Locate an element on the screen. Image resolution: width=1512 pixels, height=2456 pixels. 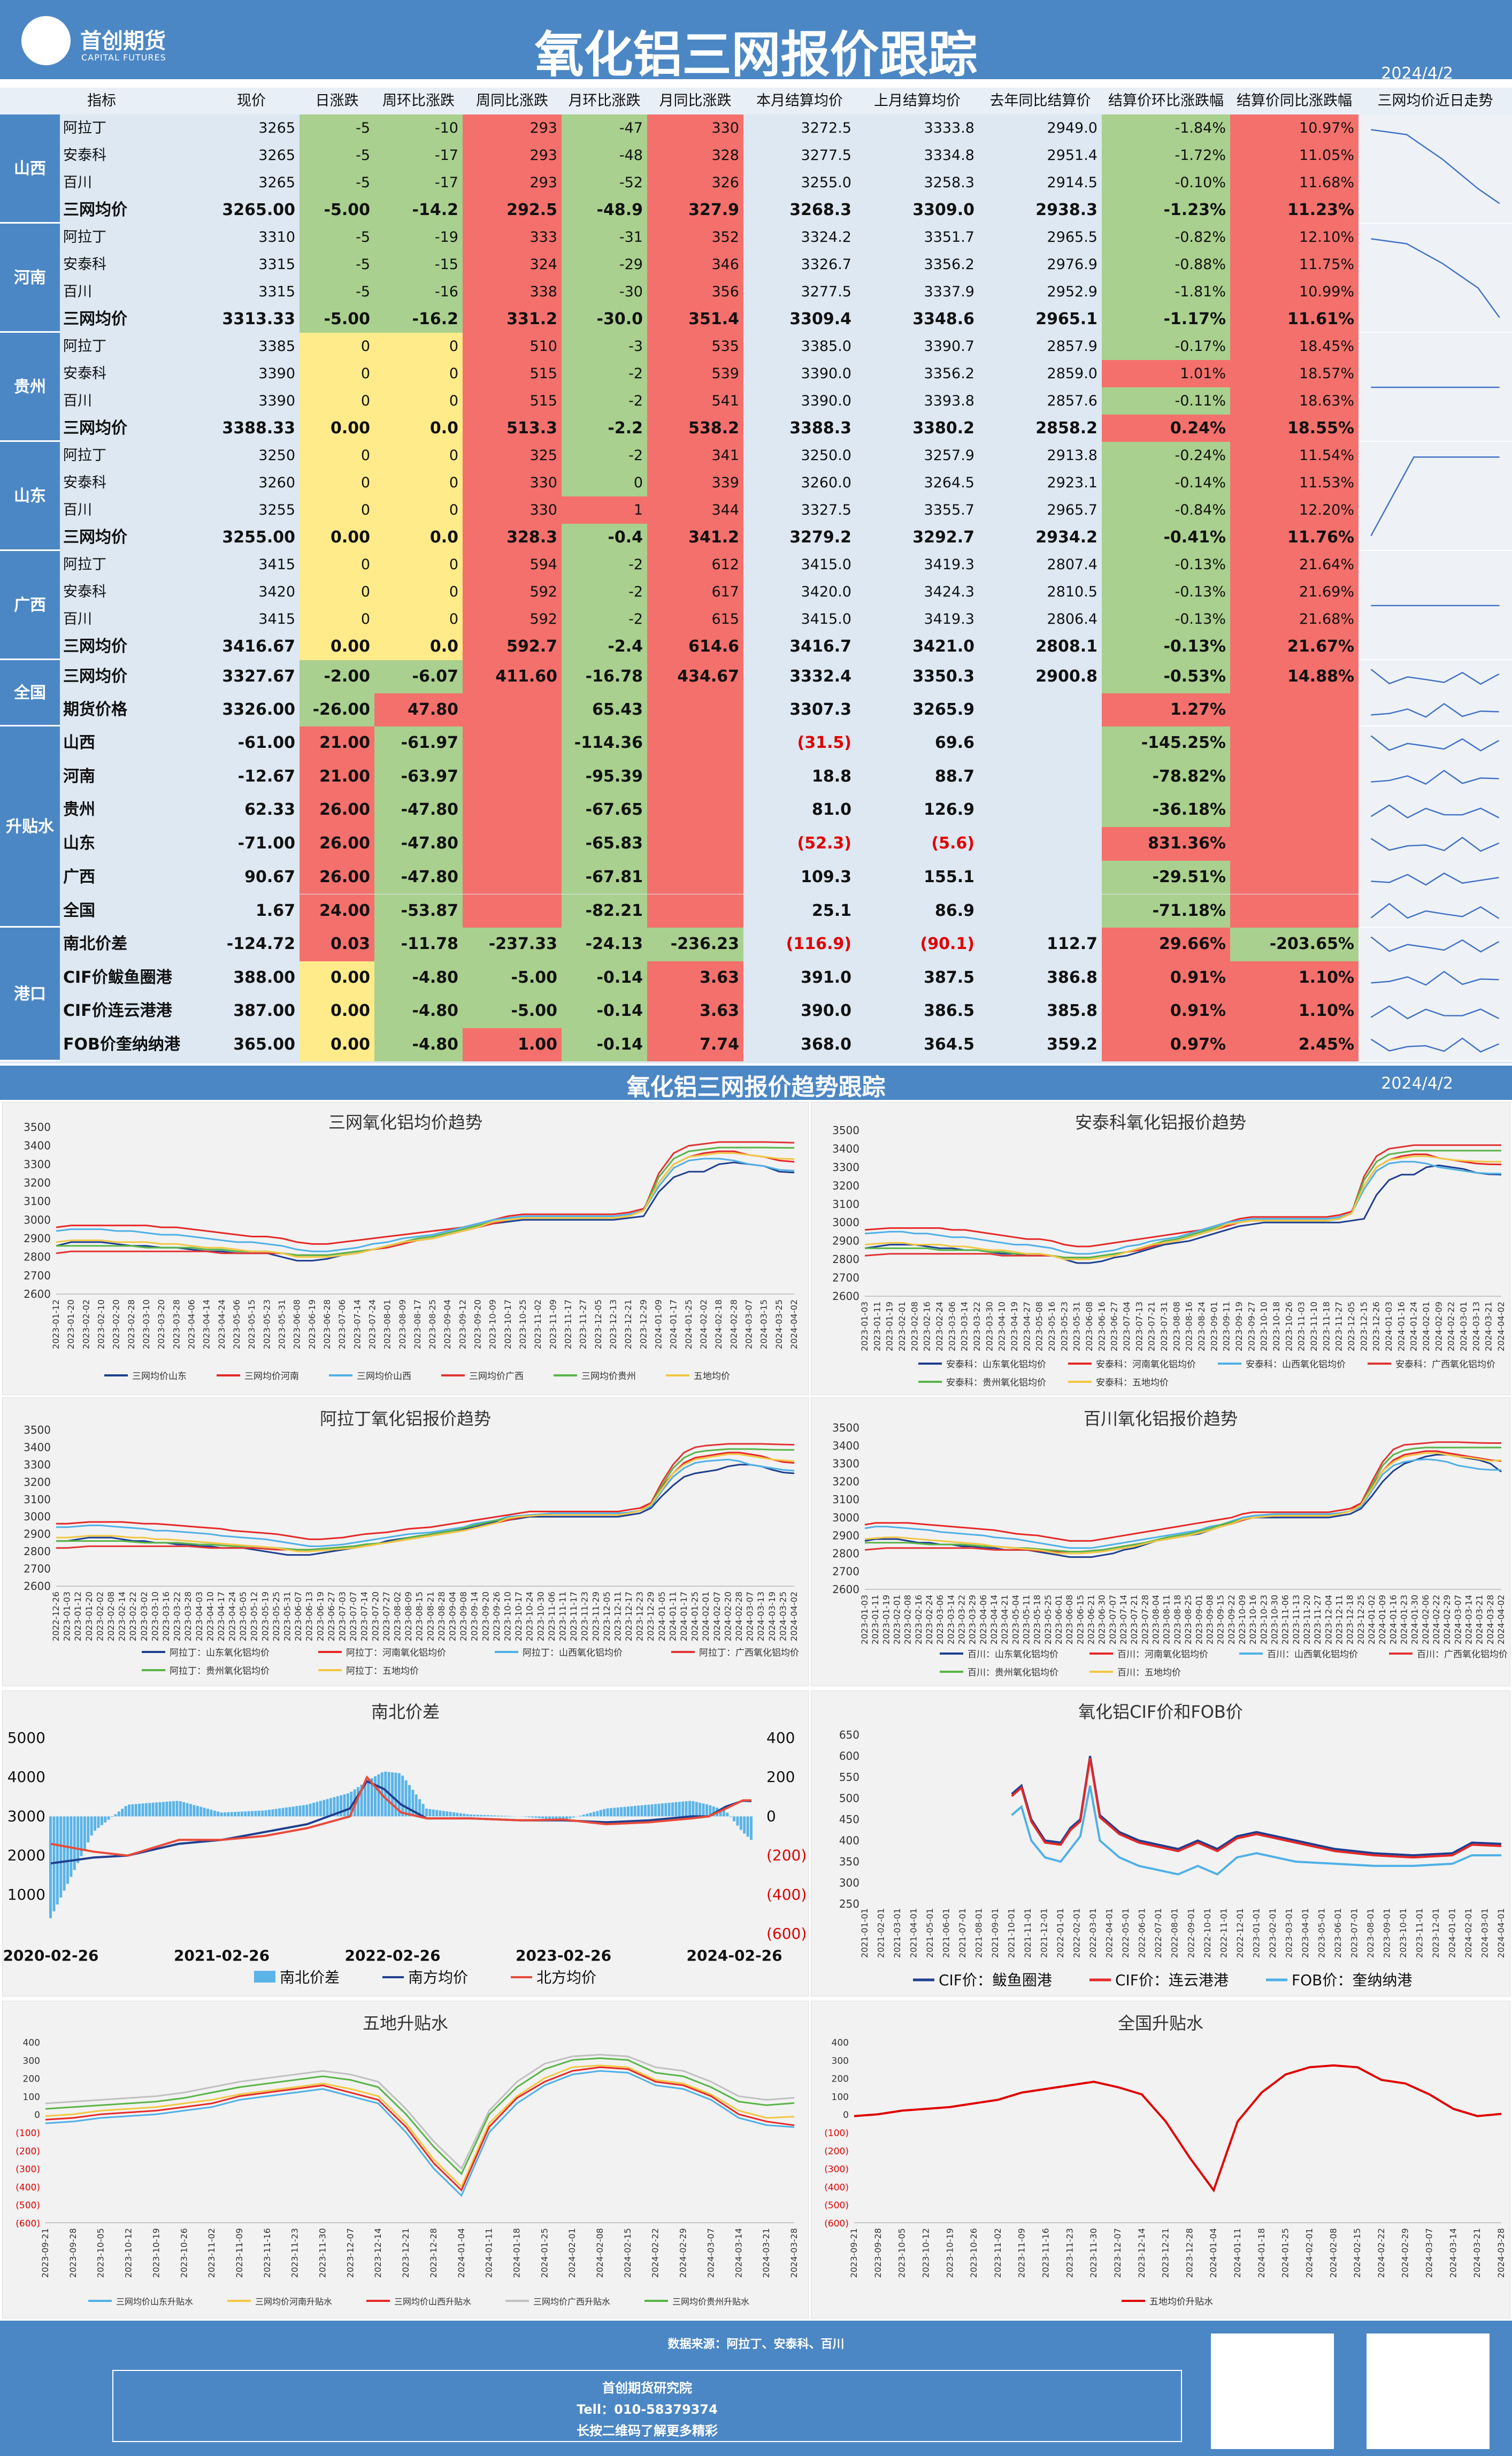
table-cell: 1.10% is located at coordinates (1294, 1011).